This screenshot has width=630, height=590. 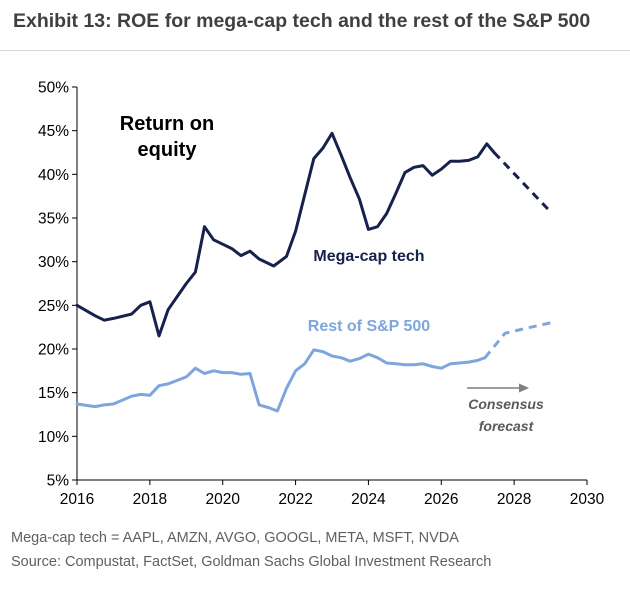 I want to click on x-tick-label: 2026, so click(x=441, y=499).